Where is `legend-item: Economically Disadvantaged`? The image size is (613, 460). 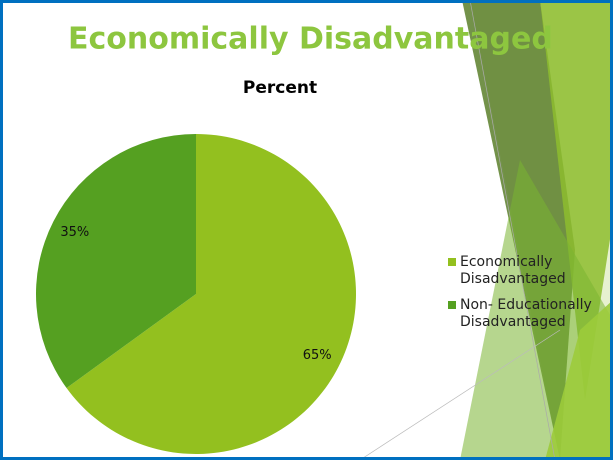 legend-item: Economically Disadvantaged is located at coordinates (523, 271).